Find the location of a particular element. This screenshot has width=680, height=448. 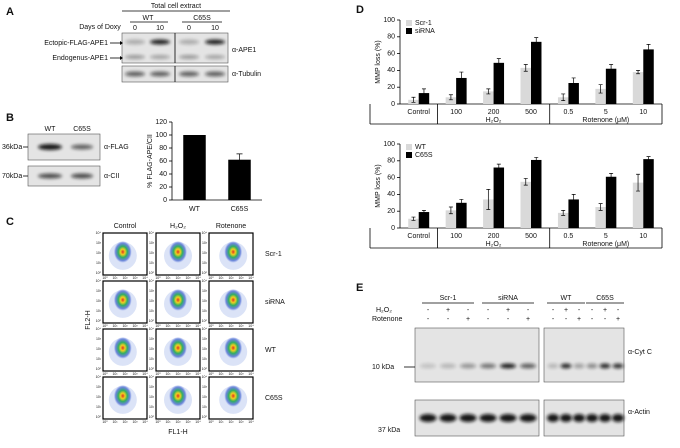

y-axis-label: MMP loss (%) is located at coordinates (378, 61).